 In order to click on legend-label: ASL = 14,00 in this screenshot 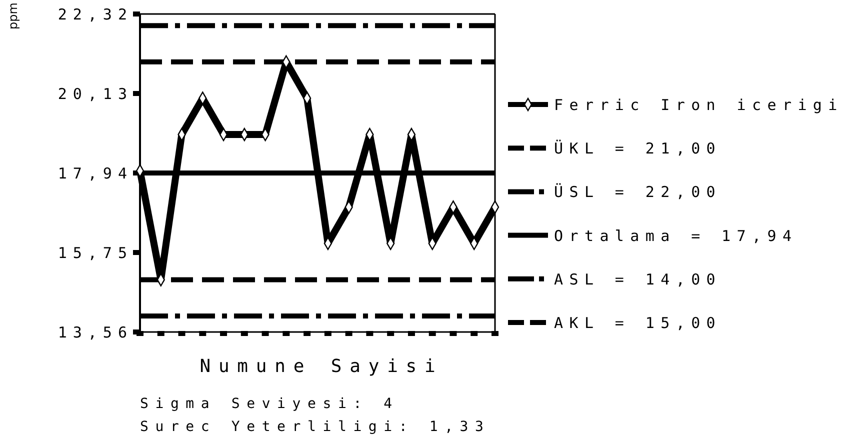, I will do `click(638, 279)`.